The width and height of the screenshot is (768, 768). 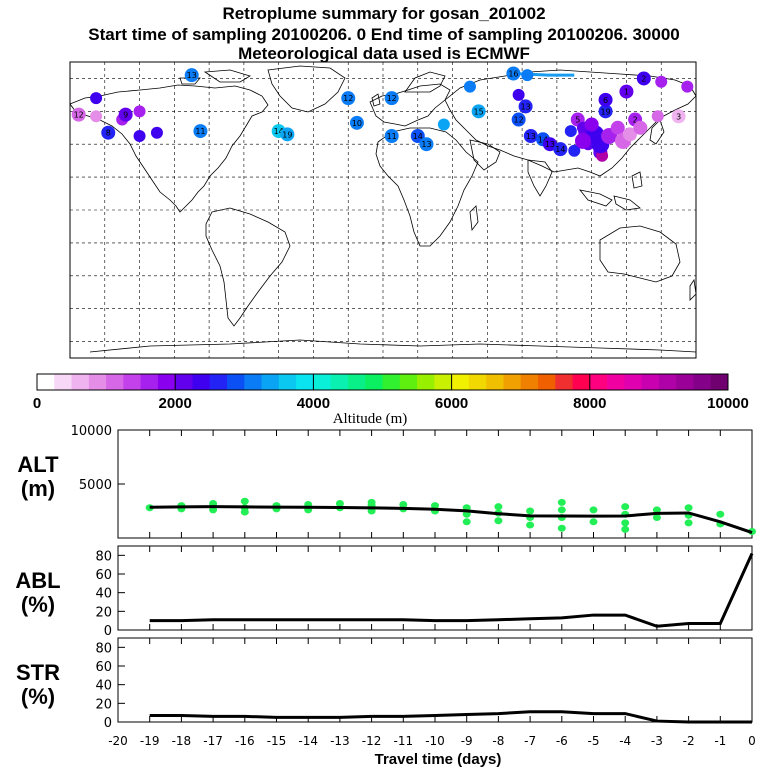 I want to click on x-tick-label: 0, so click(x=752, y=741).